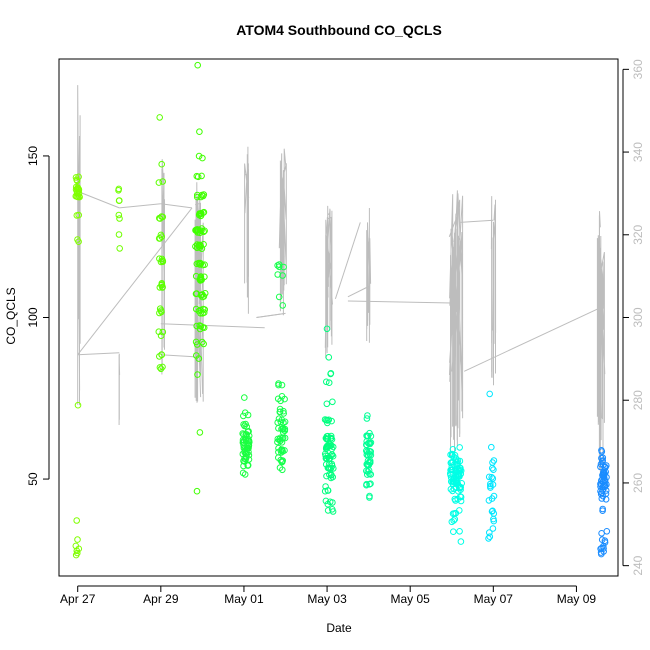 The width and height of the screenshot is (650, 650). I want to click on x-tick-label: May 01, so click(244, 599).